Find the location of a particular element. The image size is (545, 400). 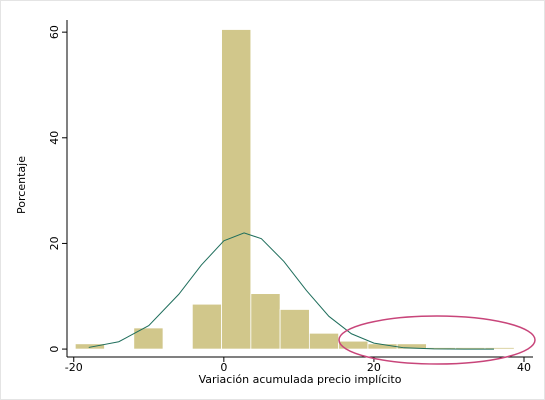

y-tick-label: 40 is located at coordinates (54, 138).